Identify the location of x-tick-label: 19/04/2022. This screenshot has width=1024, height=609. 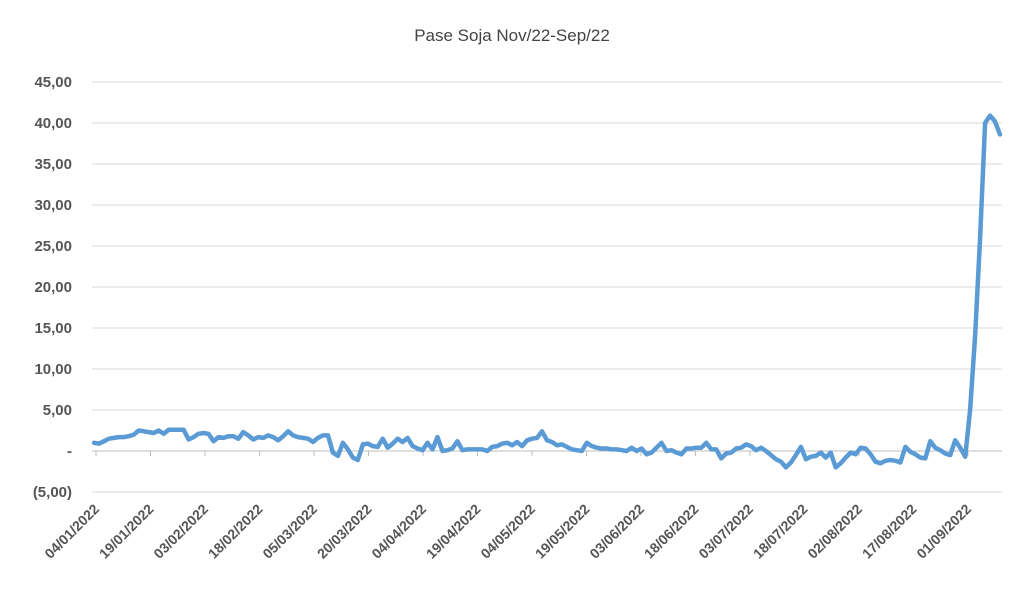
(453, 531).